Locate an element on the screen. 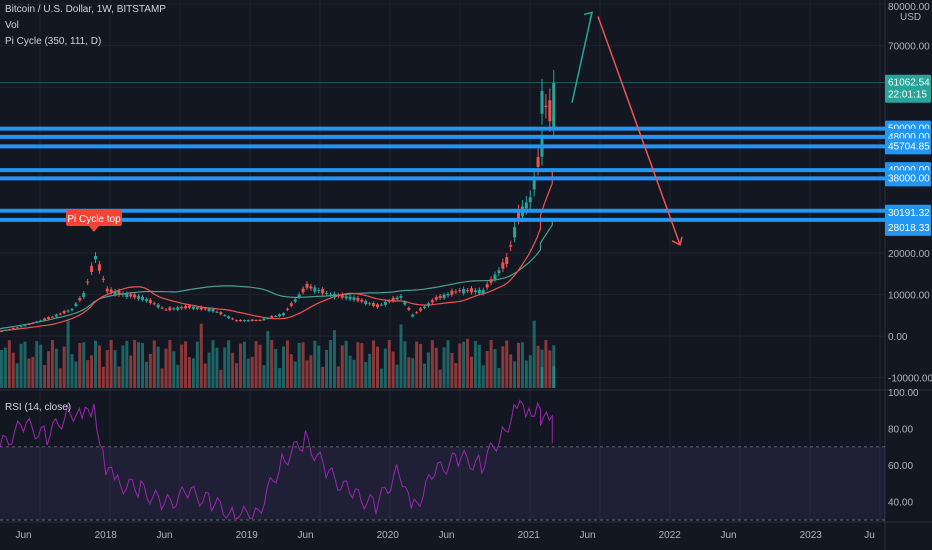 This screenshot has height=550, width=932. price-badge-label: 45704.85 is located at coordinates (909, 146).